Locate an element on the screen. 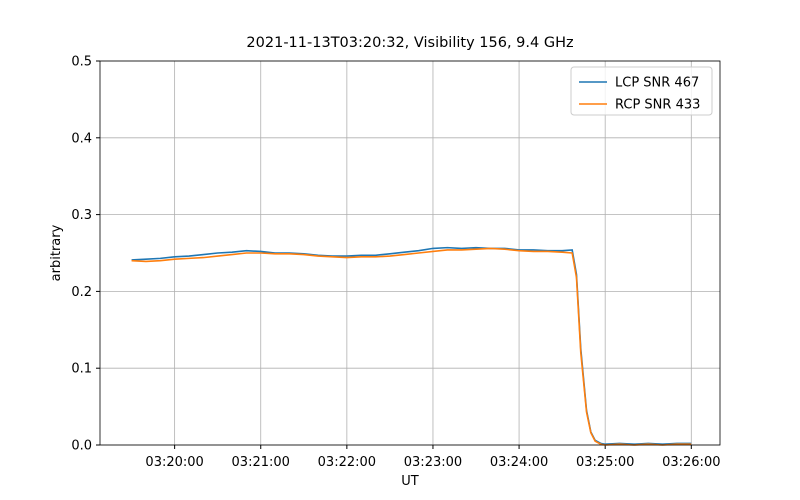 The image size is (800, 500). legend-box is located at coordinates (641, 91).